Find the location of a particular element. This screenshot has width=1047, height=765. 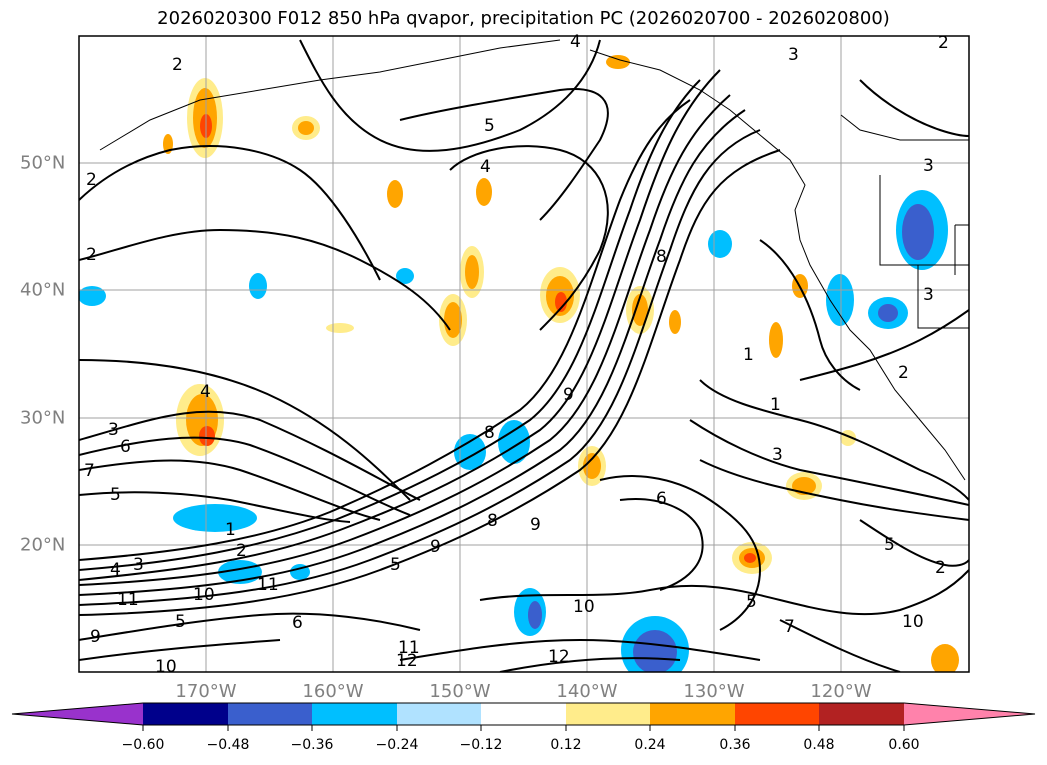

lon-label: 150°W is located at coordinates (460, 691).